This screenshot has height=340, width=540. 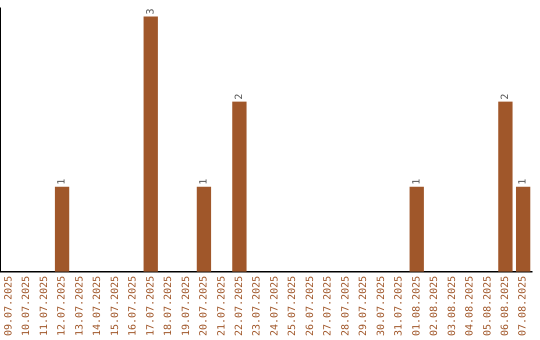 I want to click on x-tick-label: 25.07.2025, so click(x=292, y=306).